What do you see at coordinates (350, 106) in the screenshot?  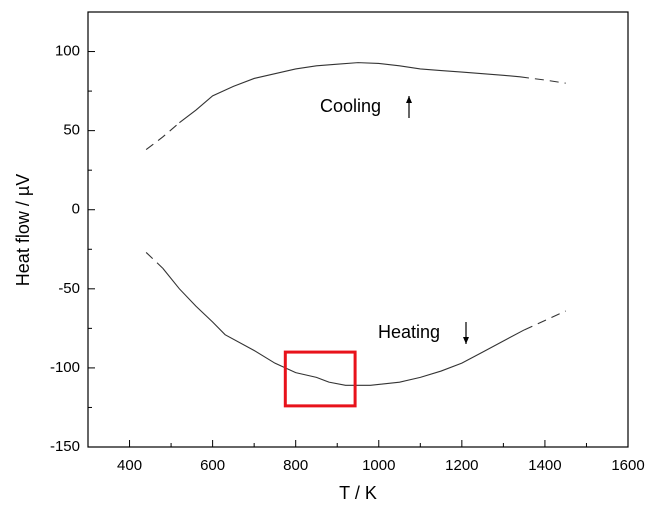 I see `annotation: Cooling` at bounding box center [350, 106].